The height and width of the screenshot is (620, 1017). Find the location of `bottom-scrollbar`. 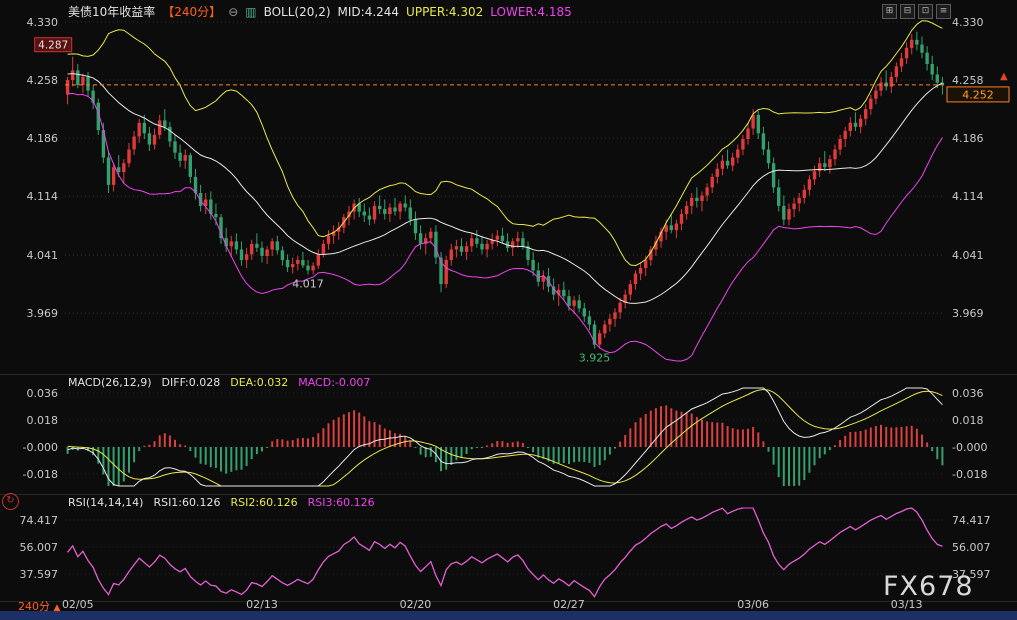

bottom-scrollbar is located at coordinates (508, 615).